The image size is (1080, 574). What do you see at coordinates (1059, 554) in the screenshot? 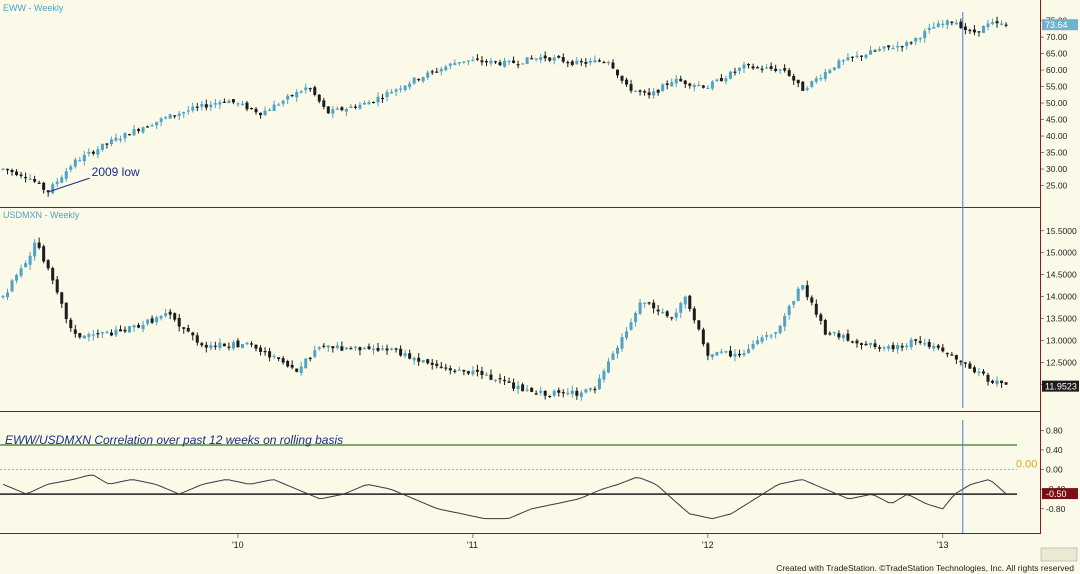
I see `axis-scroll-box` at bounding box center [1059, 554].